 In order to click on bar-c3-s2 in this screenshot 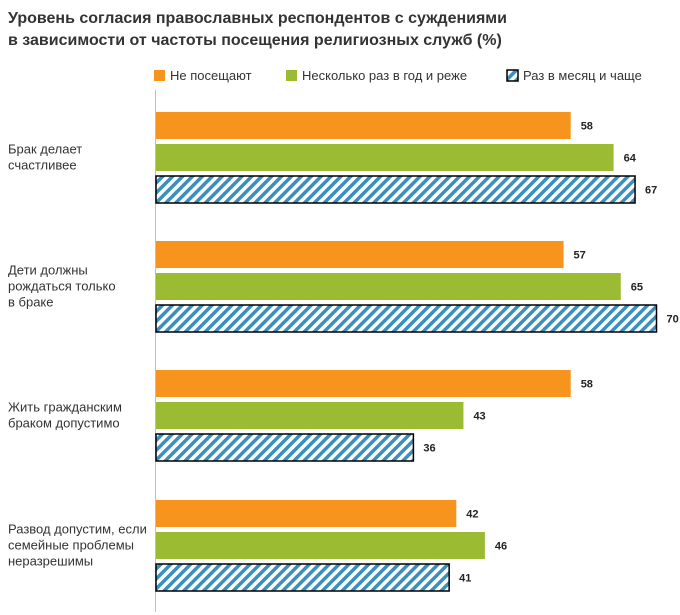, I will do `click(302, 577)`.